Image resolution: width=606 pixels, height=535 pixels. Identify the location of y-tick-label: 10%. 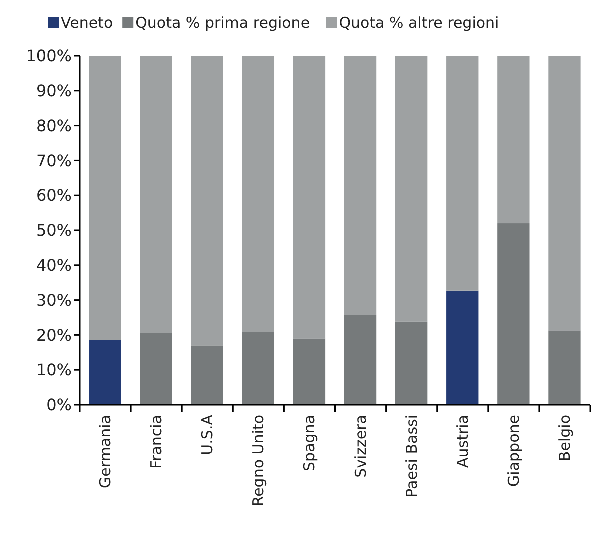
(54, 370).